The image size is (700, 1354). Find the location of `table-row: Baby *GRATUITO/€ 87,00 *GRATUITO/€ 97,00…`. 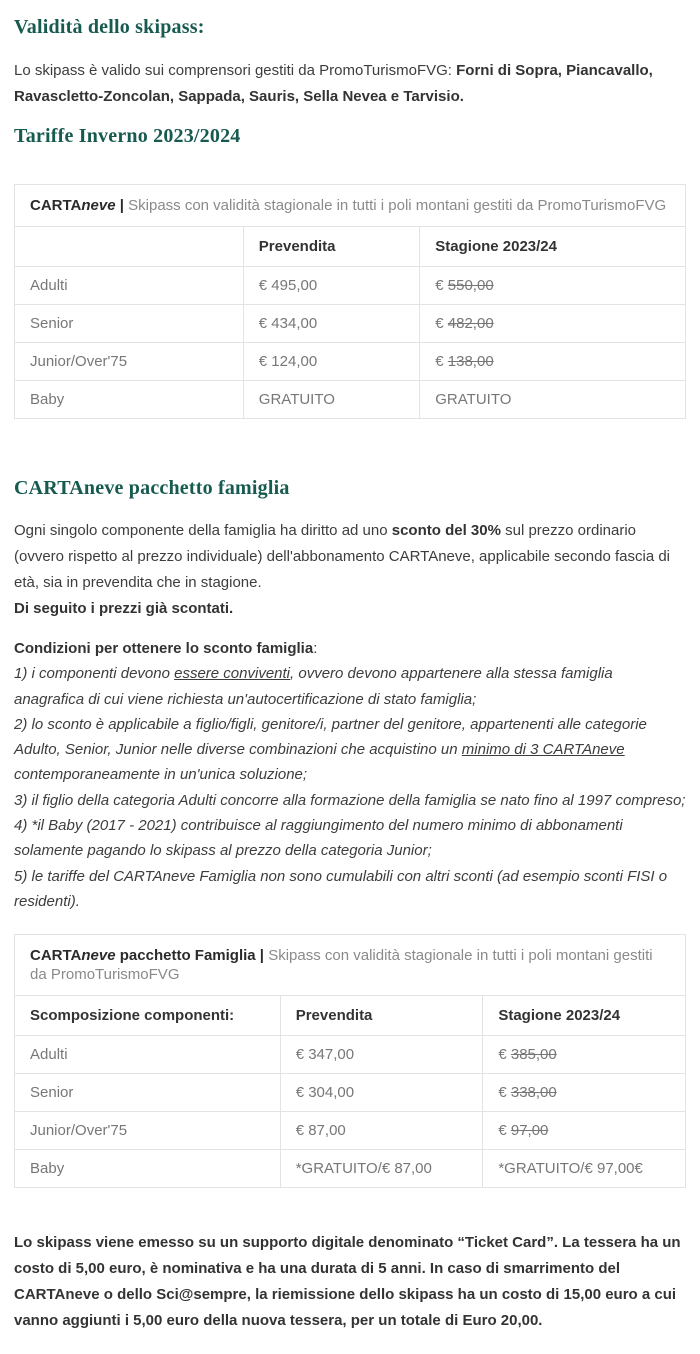

table-row: Baby *GRATUITO/€ 87,00 *GRATUITO/€ 97,00… is located at coordinates (350, 1169).